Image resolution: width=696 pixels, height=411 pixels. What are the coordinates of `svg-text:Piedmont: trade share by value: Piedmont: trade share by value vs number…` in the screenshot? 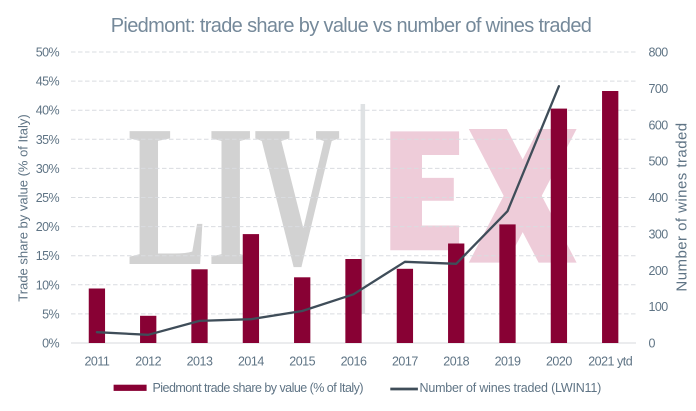 It's located at (351, 26).